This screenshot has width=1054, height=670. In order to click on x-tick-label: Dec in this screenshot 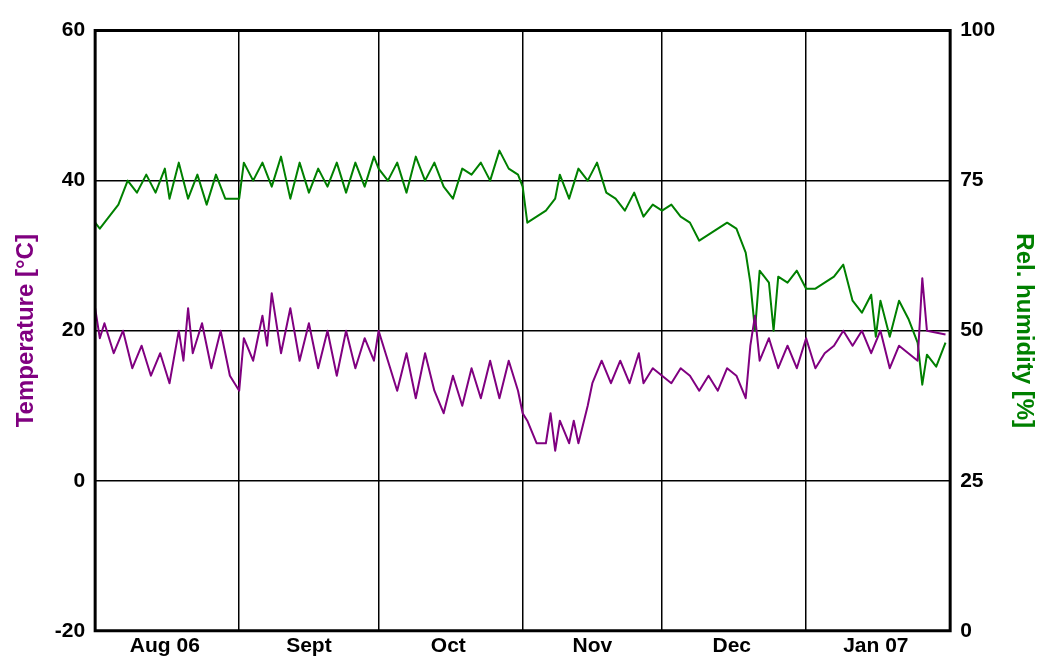, I will do `click(732, 645)`.